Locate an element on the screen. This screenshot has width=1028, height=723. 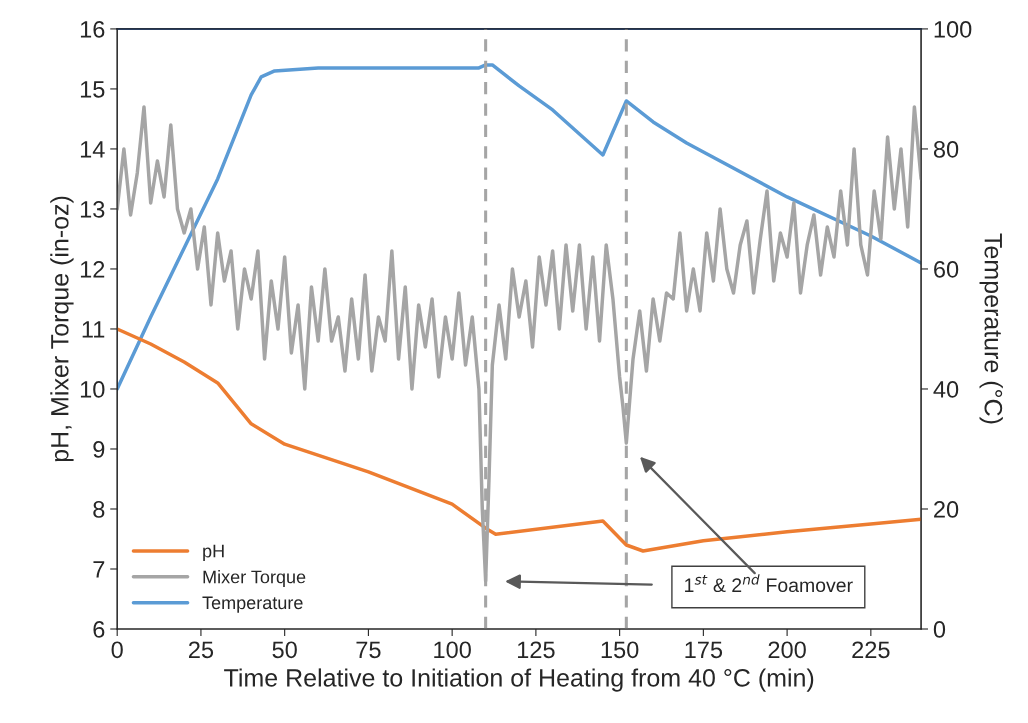
y2-tick-label: 20 is located at coordinates (946, 509).